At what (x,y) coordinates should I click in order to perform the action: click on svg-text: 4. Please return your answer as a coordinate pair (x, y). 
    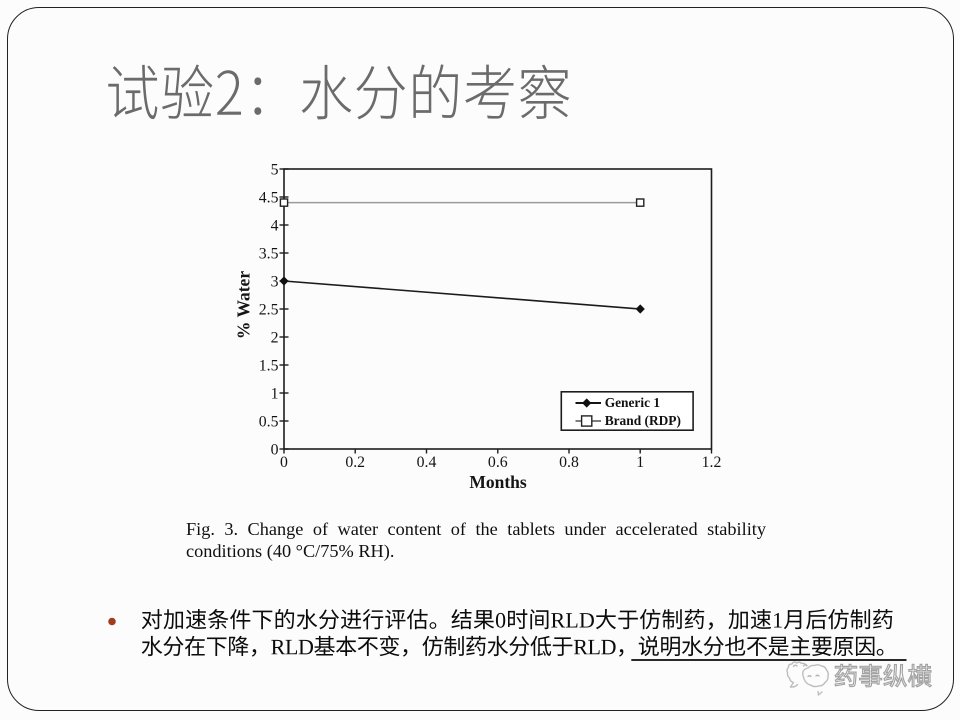
    Looking at the image, I should click on (275, 225).